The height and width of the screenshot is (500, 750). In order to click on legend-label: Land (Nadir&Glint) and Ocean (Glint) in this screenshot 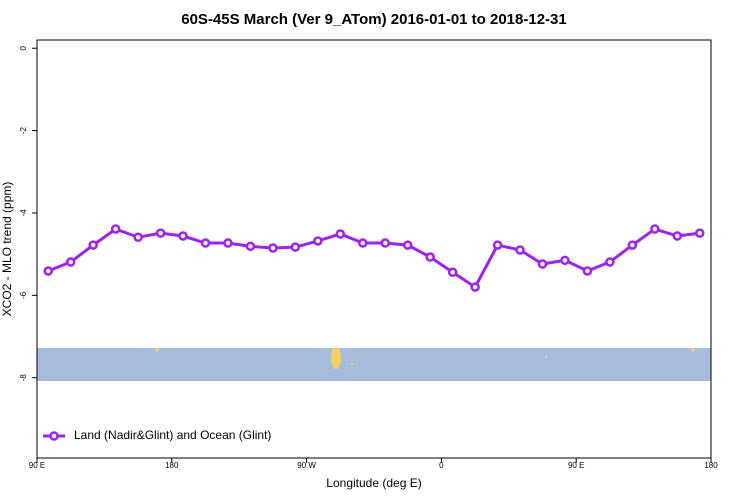, I will do `click(172, 435)`.